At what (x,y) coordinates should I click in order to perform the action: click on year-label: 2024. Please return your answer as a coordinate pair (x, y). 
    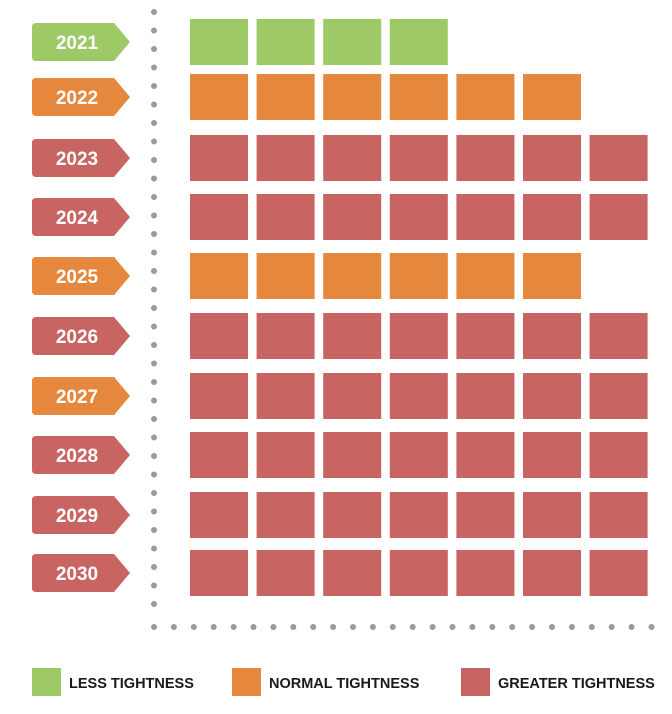
    Looking at the image, I should click on (77, 218).